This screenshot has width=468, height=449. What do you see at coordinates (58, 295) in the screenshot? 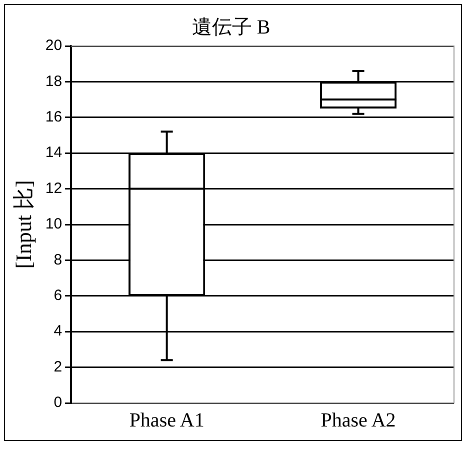
I see `y-tick-label: 6` at bounding box center [58, 295].